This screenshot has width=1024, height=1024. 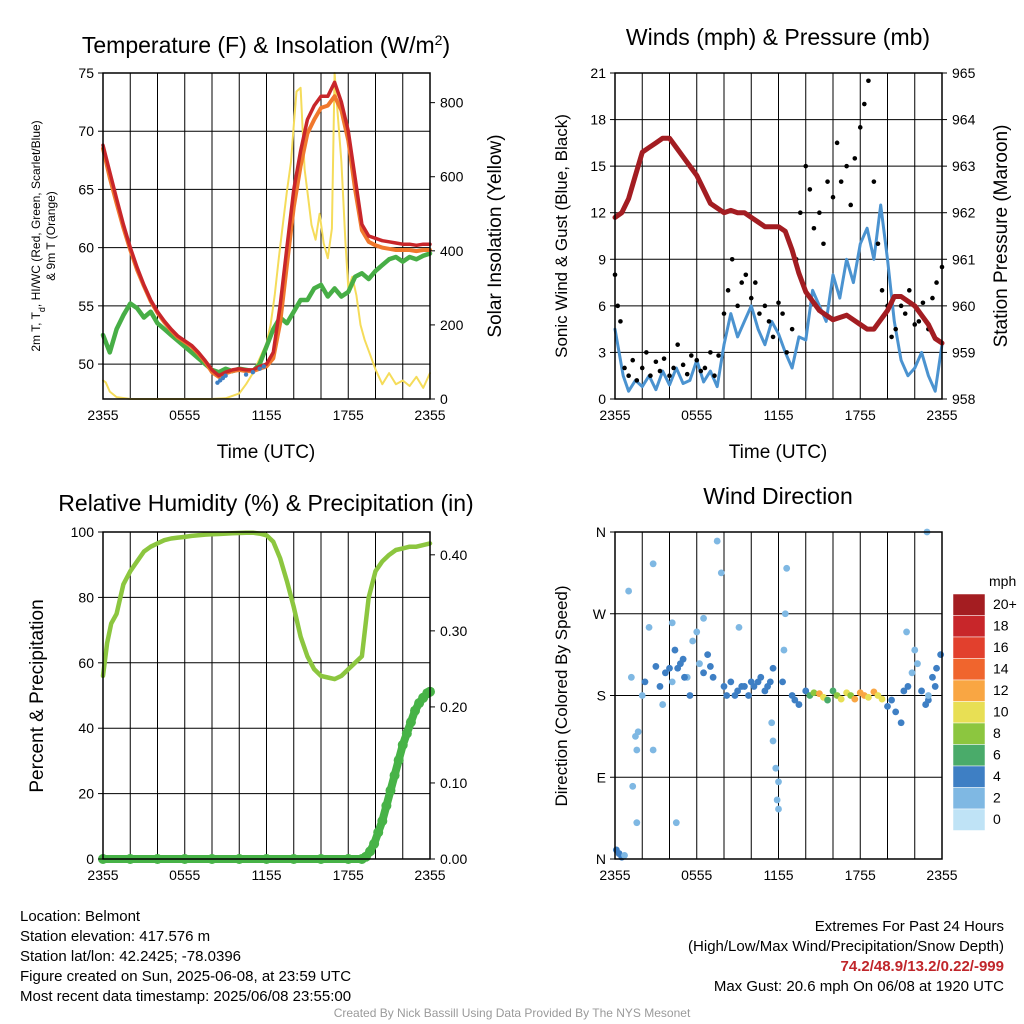 What do you see at coordinates (778, 496) in the screenshot?
I see `wind-direction-chart-title: Wind Direction` at bounding box center [778, 496].